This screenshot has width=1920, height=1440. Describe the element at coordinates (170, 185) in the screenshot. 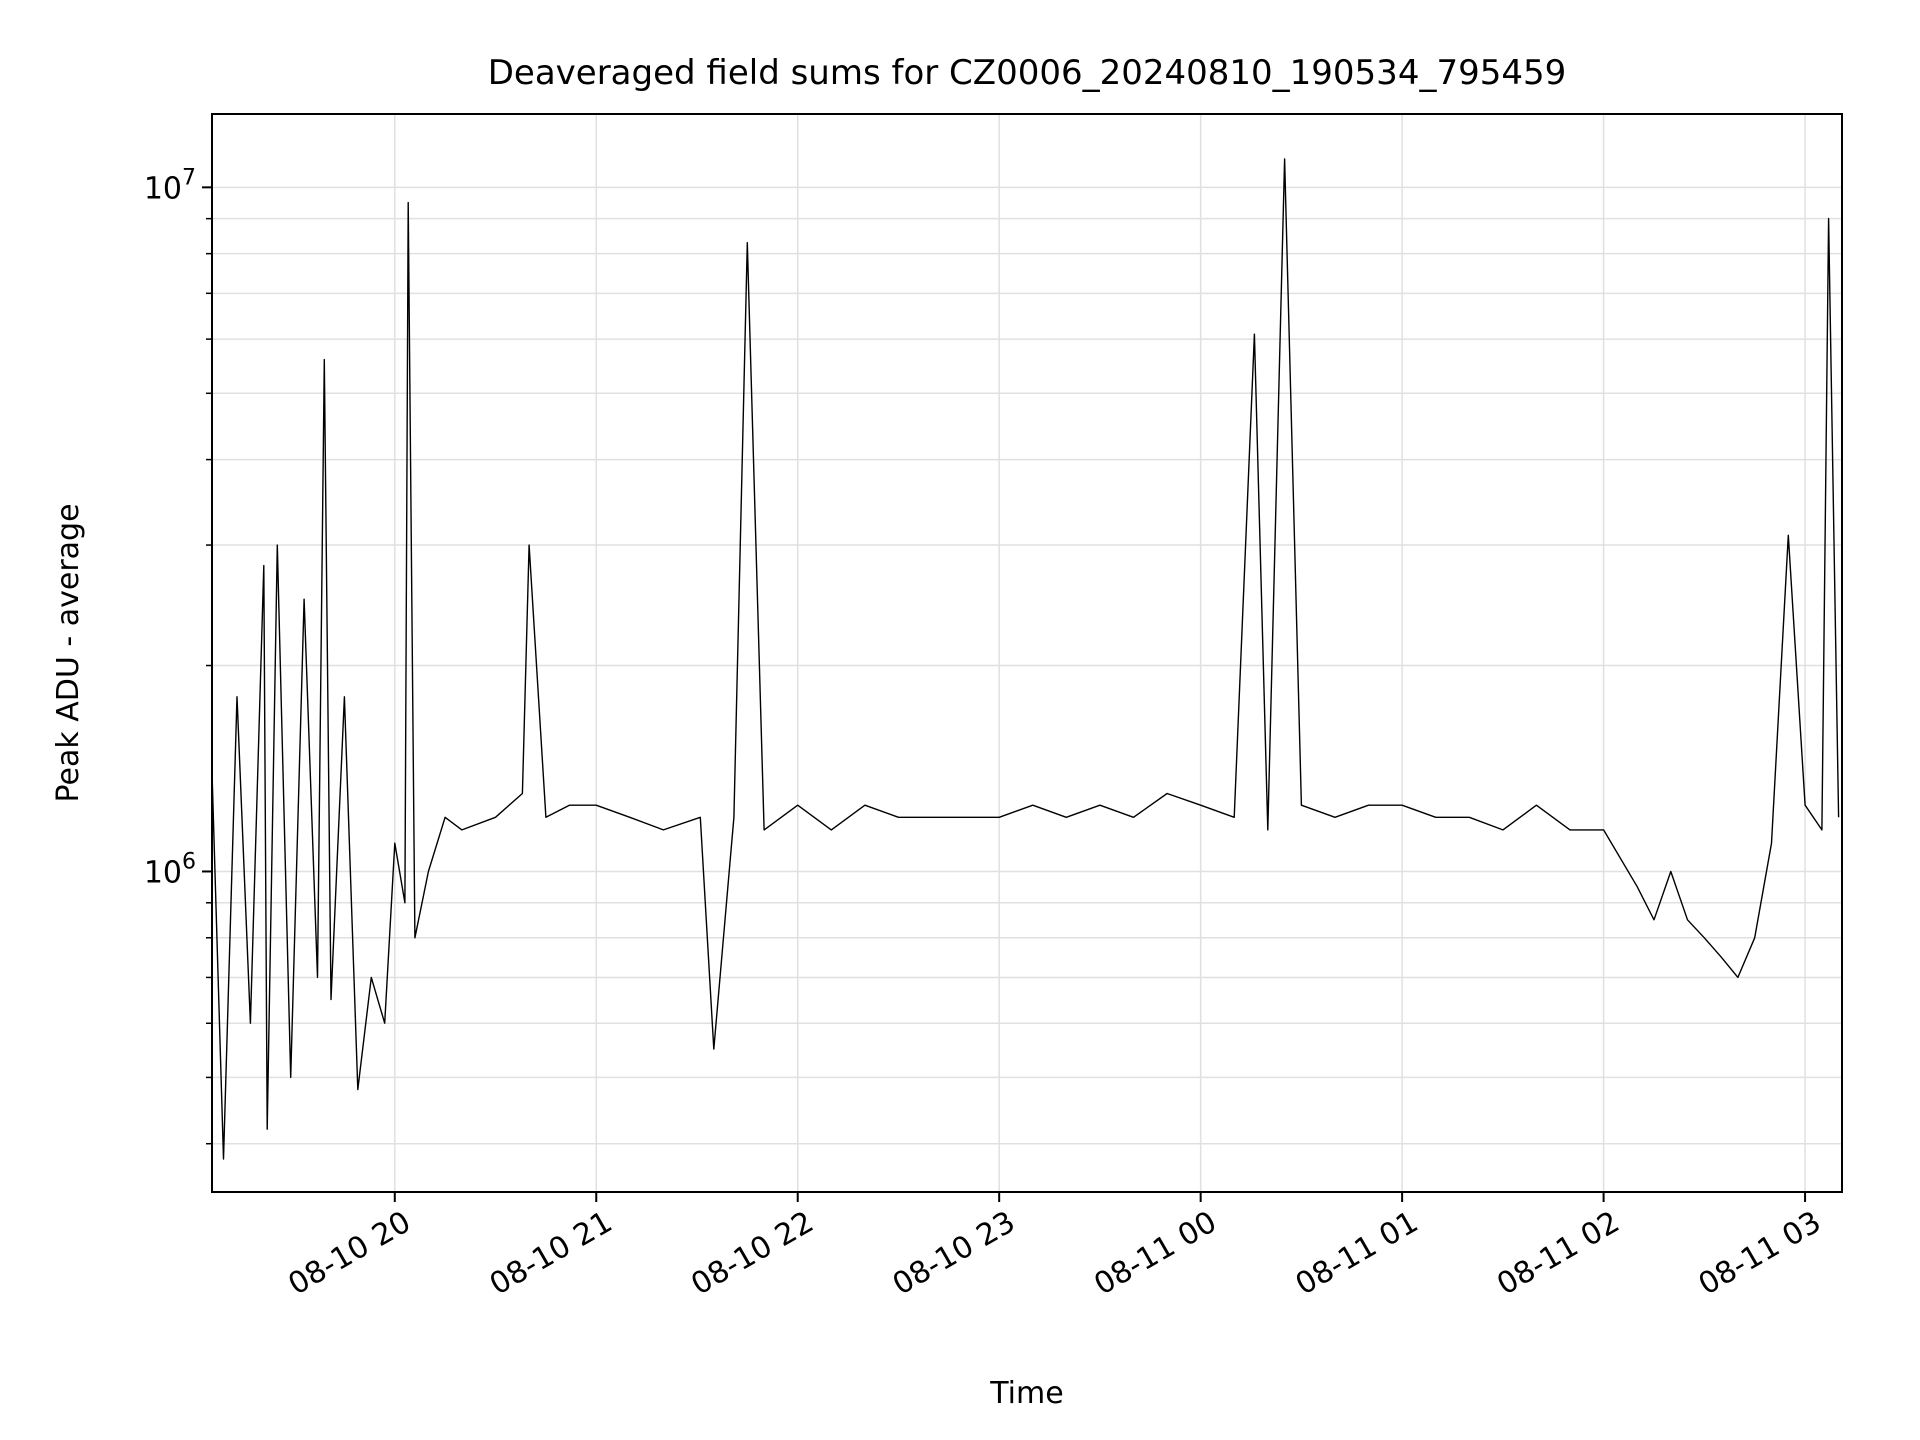

I see `y-tick-label: 10⁷` at that location.